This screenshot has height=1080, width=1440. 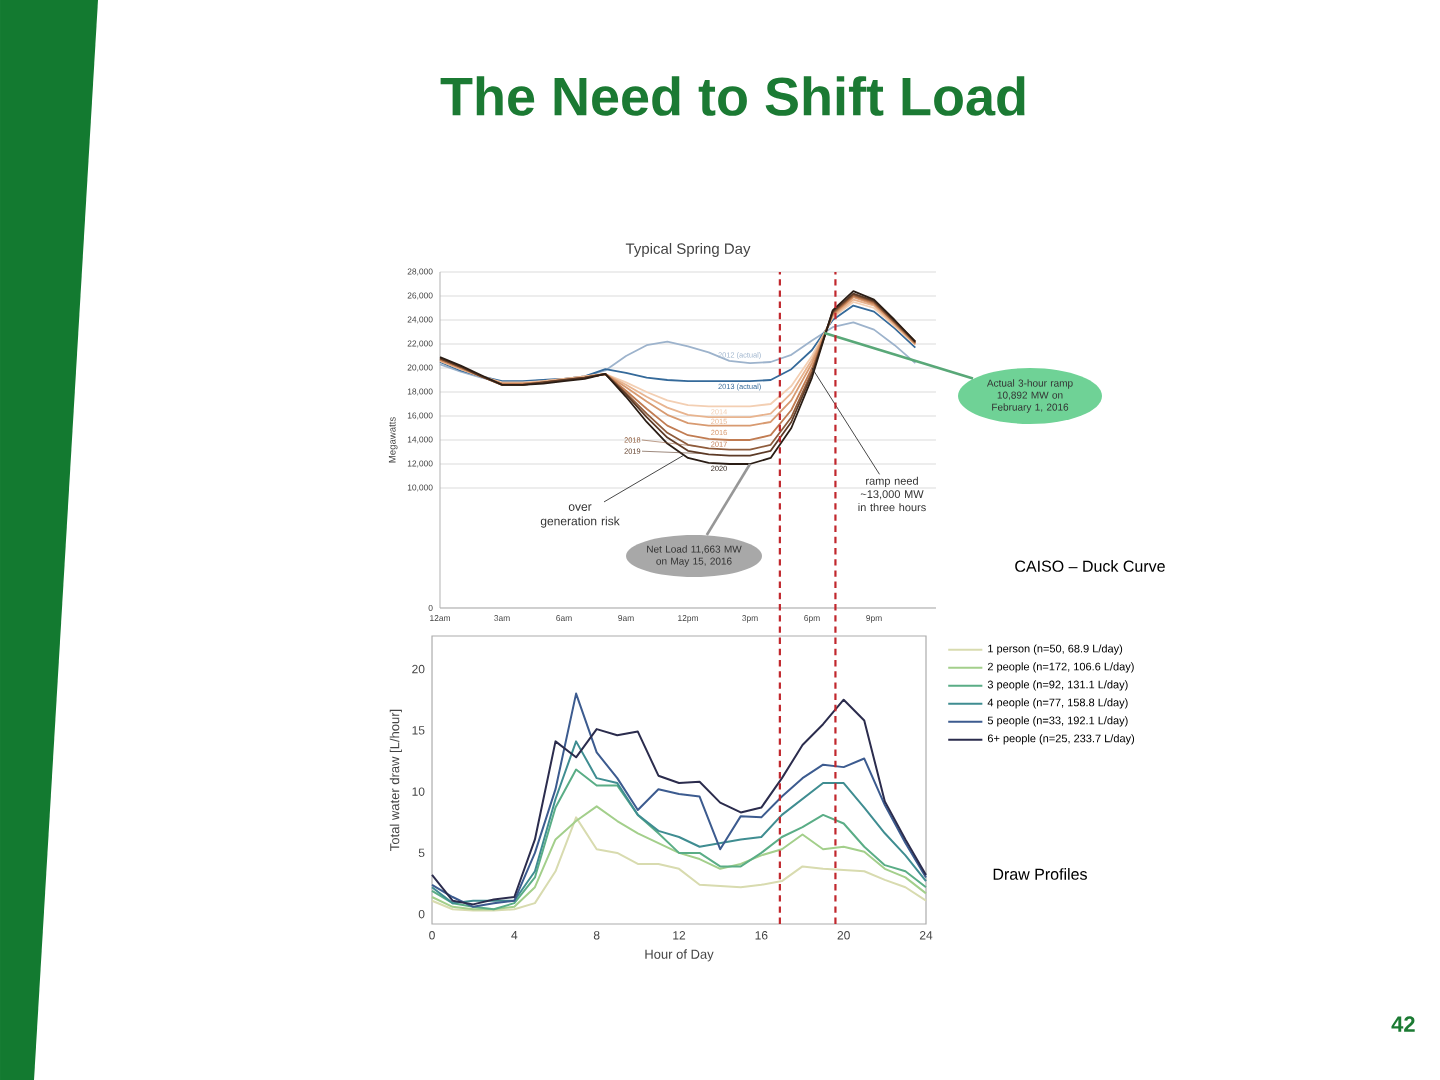 What do you see at coordinates (1040, 874) in the screenshot?
I see `text: Draw Profiles` at bounding box center [1040, 874].